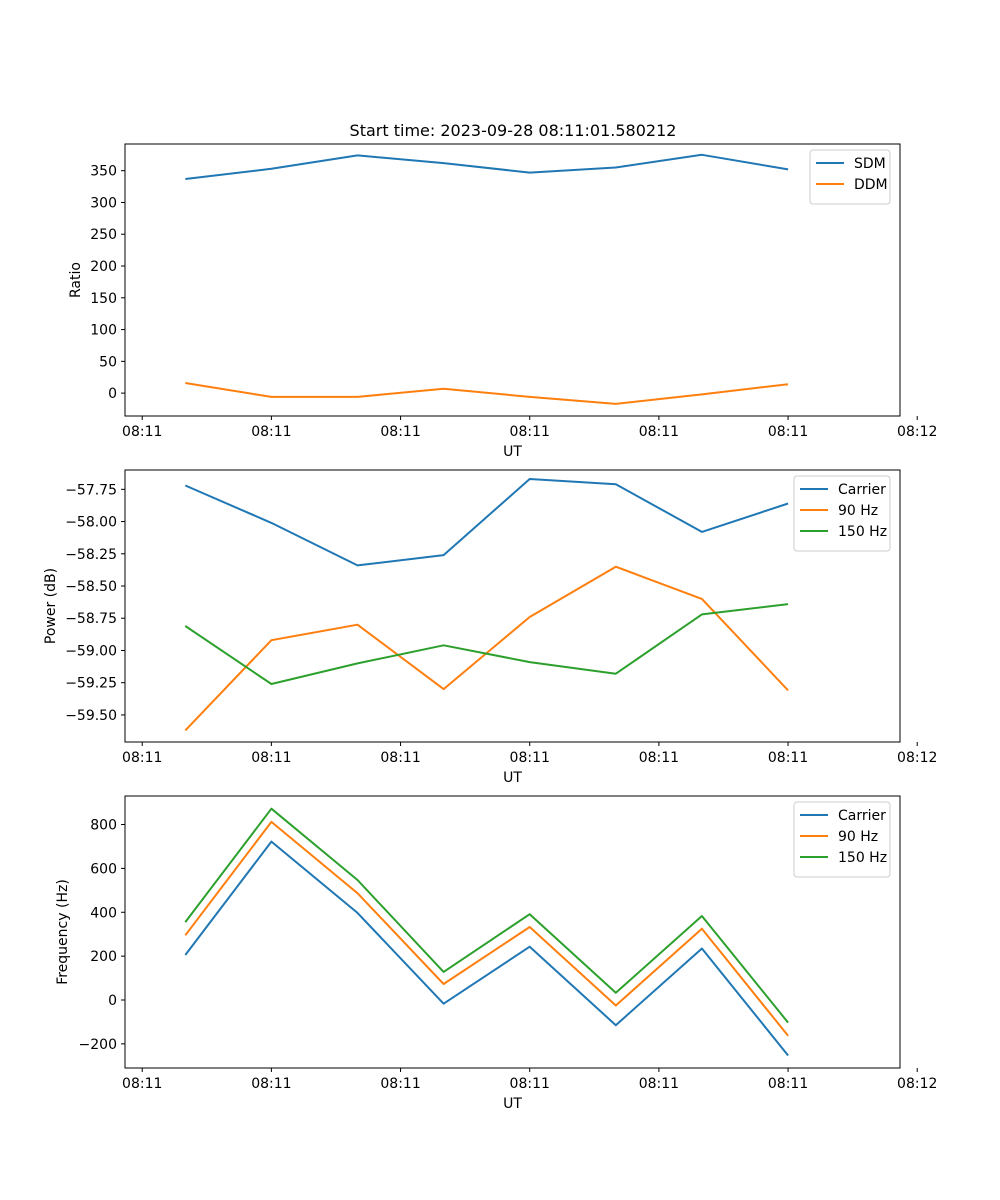 The height and width of the screenshot is (1200, 1000). What do you see at coordinates (862, 532) in the screenshot?
I see `power-legend-label: 150 Hz` at bounding box center [862, 532].